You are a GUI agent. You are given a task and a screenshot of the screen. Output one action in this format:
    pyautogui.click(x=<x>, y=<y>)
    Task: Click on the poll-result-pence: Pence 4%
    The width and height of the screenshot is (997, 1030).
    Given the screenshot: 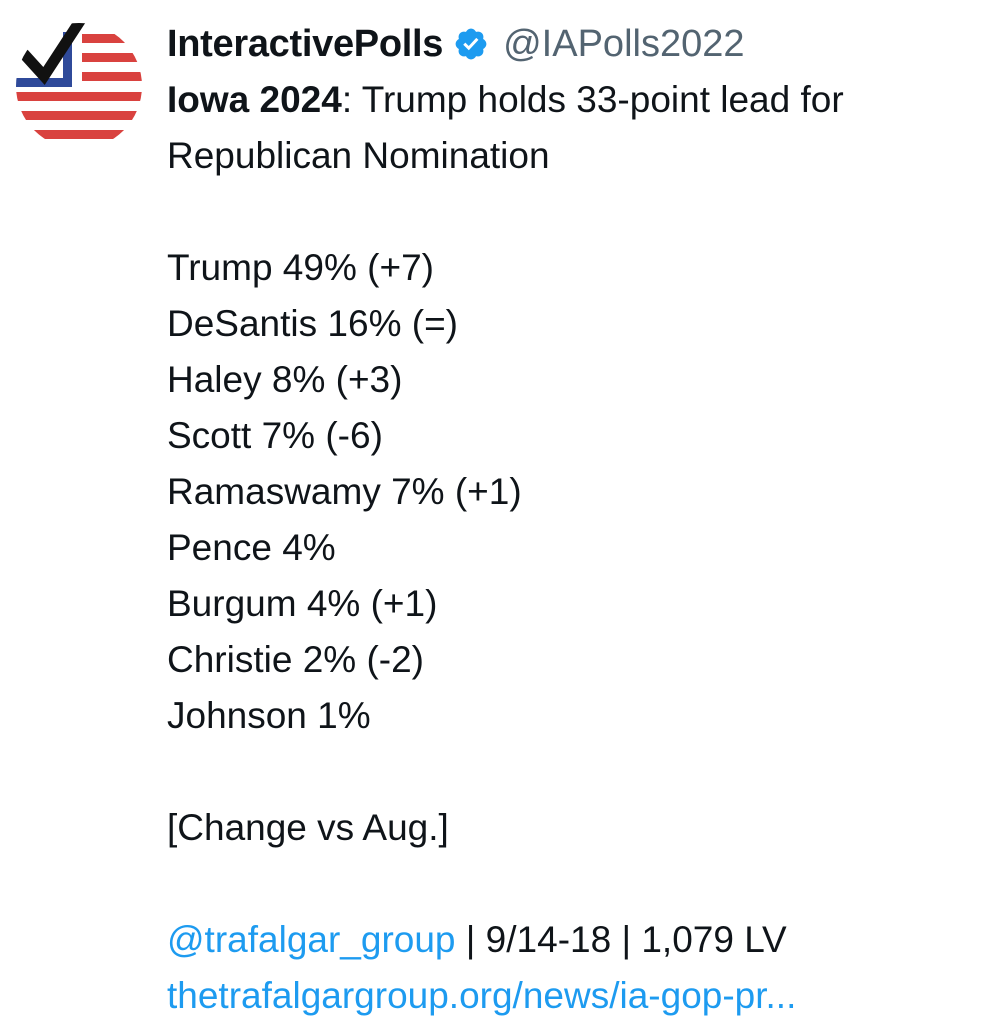 What is the action you would take?
    pyautogui.click(x=251, y=547)
    